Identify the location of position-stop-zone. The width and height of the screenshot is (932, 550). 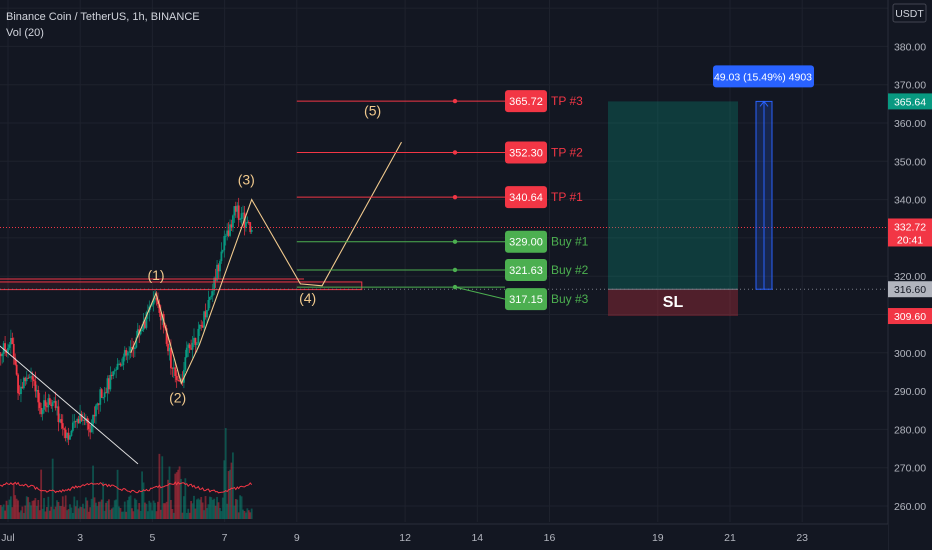
(673, 303).